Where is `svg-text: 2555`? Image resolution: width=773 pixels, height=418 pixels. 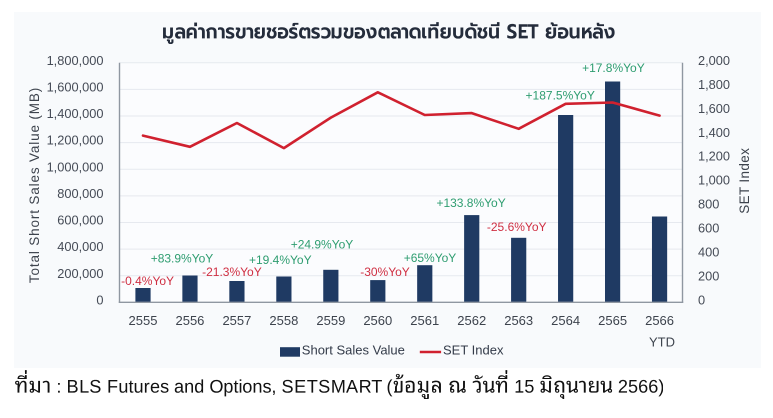
svg-text: 2555 is located at coordinates (143, 320).